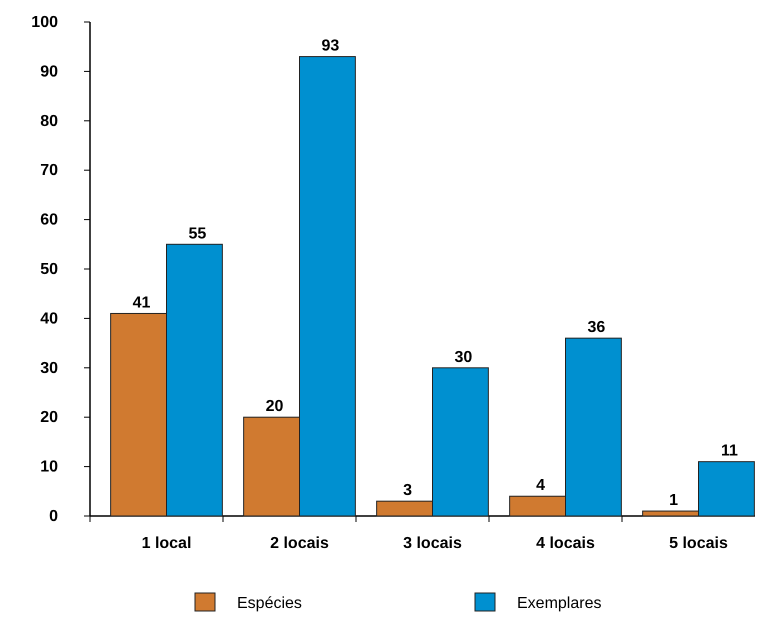  Describe the element at coordinates (49, 269) in the screenshot. I see `y-tick-label: 50` at that location.